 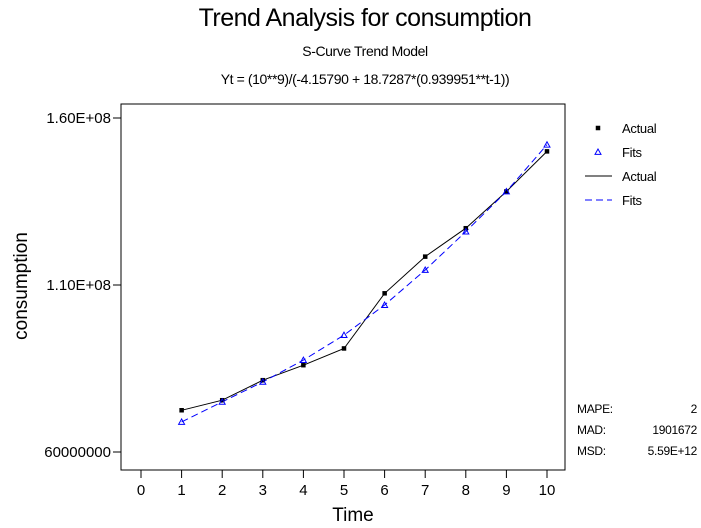 I want to click on y-tick-label: 1.60E+08, so click(x=78, y=118).